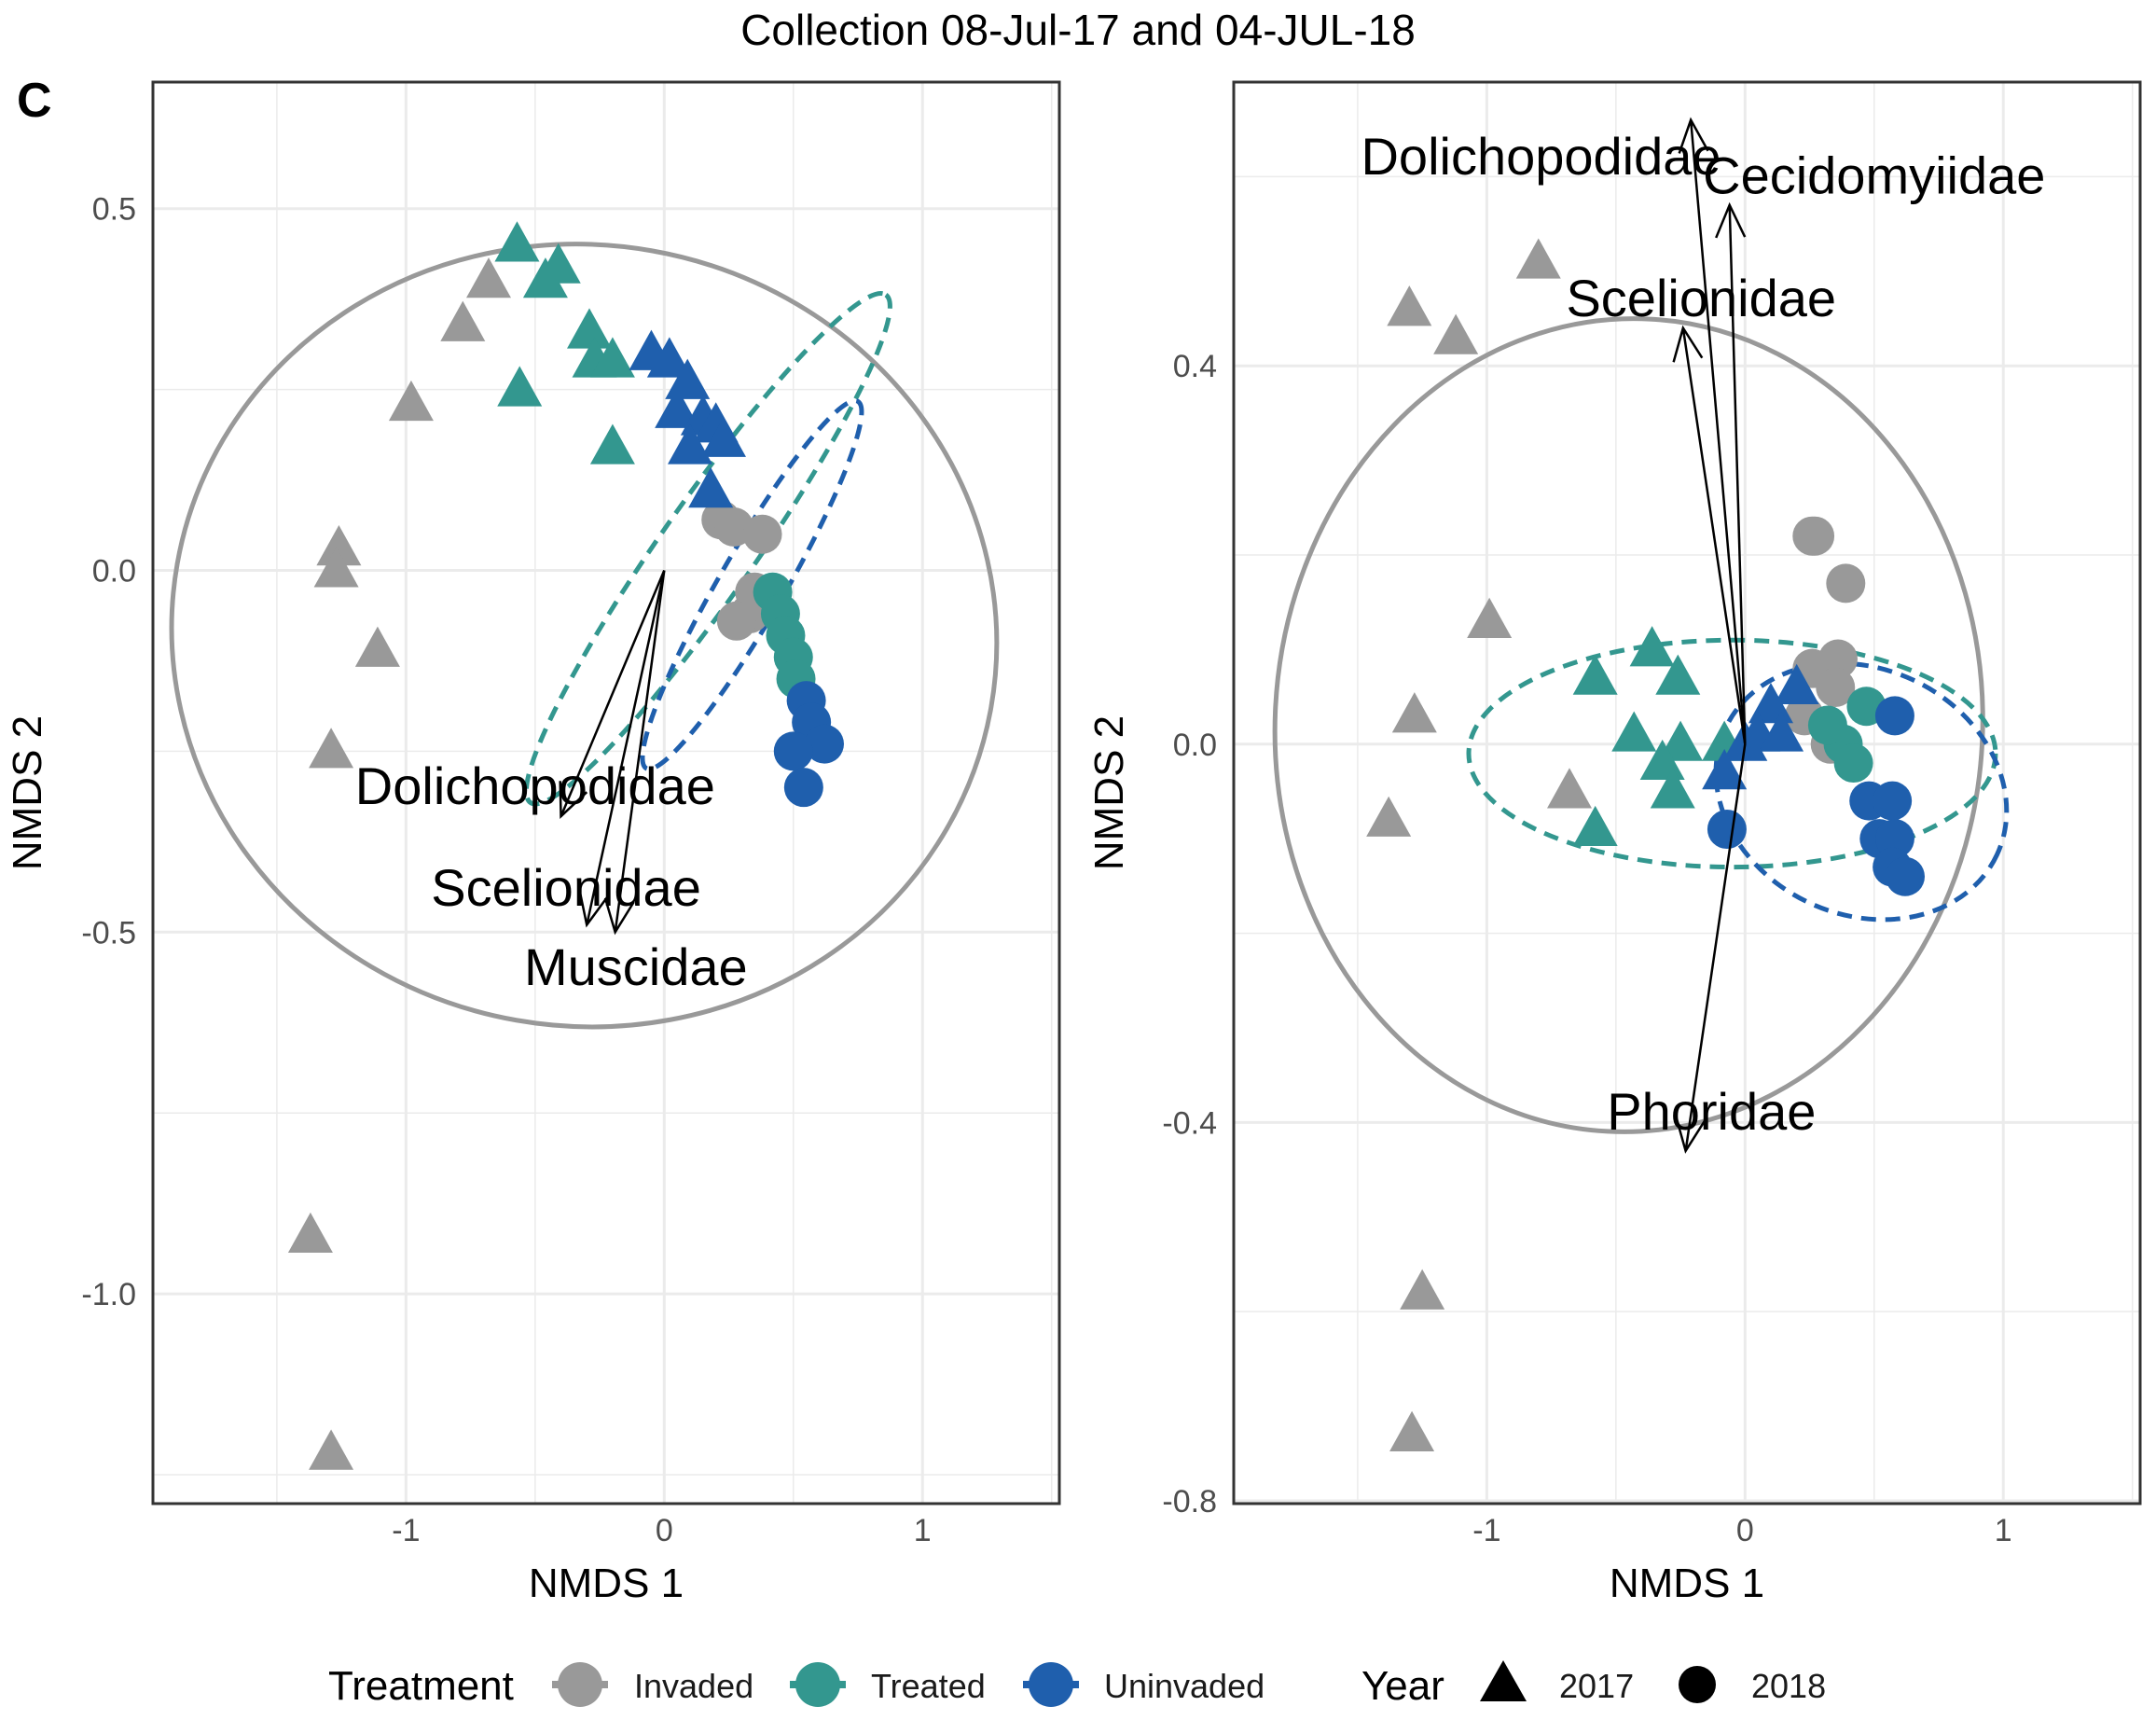 This screenshot has width=2156, height=1734. What do you see at coordinates (1711, 1111) in the screenshot?
I see `vector-label-phoridae: Phoridae` at bounding box center [1711, 1111].